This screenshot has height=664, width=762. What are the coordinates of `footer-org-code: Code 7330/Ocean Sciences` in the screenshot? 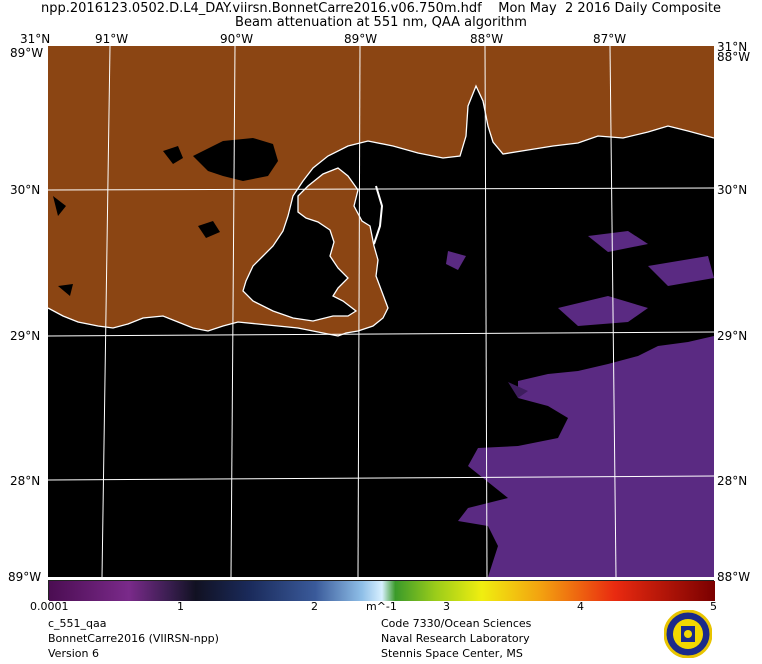 It's located at (456, 623).